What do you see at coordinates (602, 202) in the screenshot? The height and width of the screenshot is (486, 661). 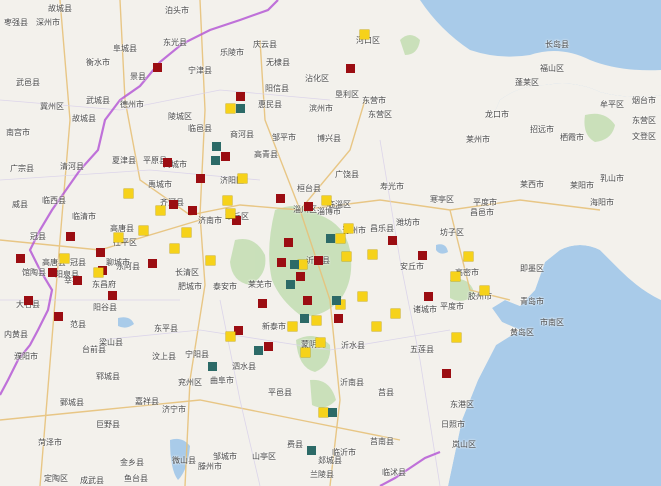 I see `place-label: 海阳市` at bounding box center [602, 202].